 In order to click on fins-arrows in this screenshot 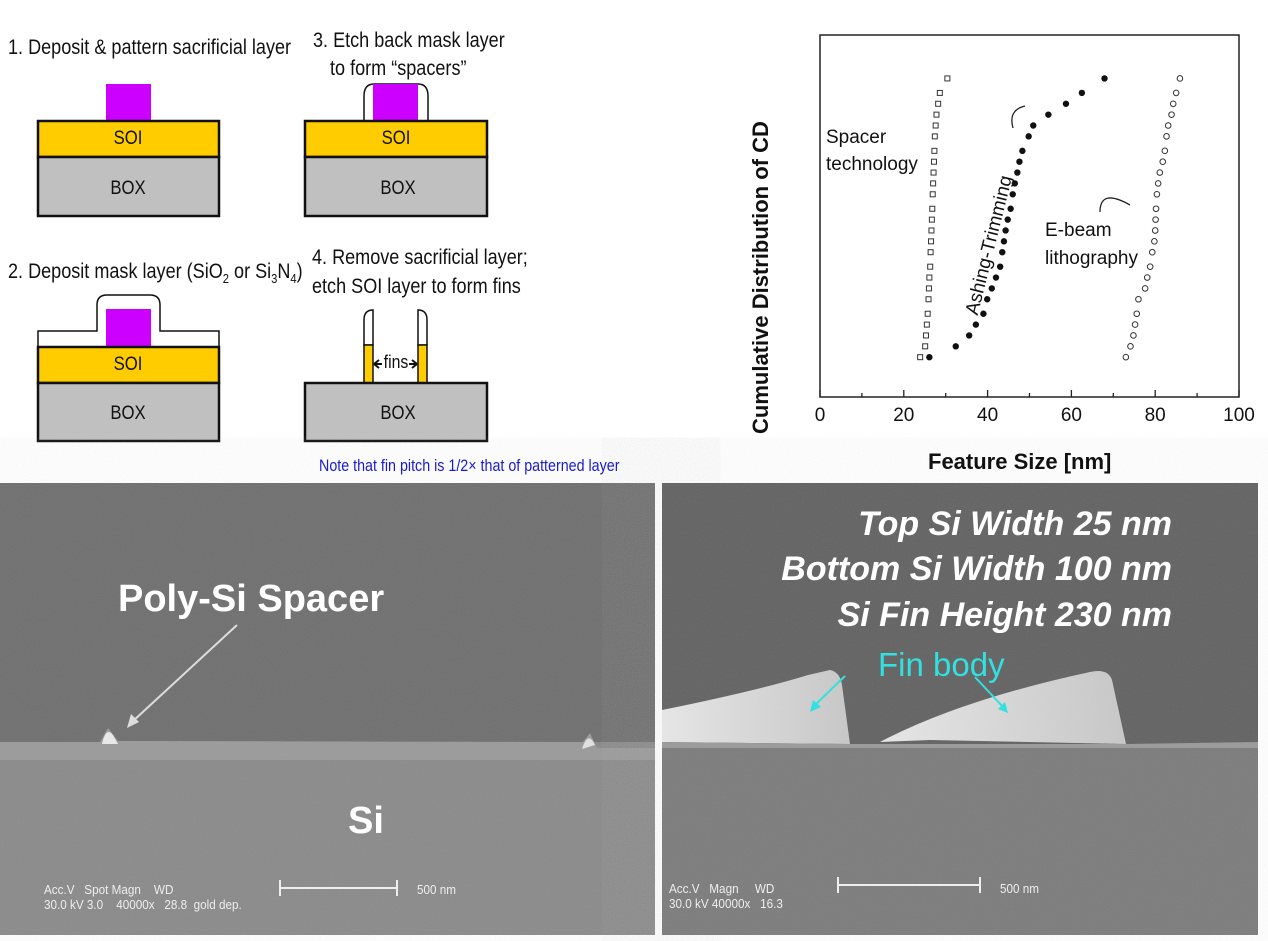, I will do `click(395, 364)`.